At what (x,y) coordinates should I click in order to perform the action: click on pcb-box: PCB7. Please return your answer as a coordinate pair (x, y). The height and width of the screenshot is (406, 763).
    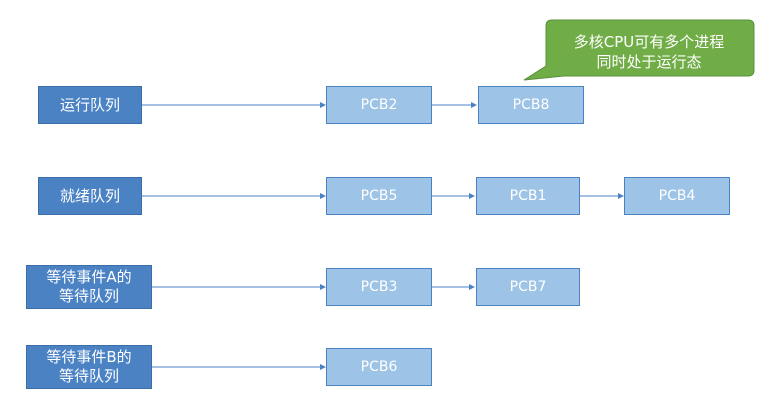
    Looking at the image, I should click on (528, 287).